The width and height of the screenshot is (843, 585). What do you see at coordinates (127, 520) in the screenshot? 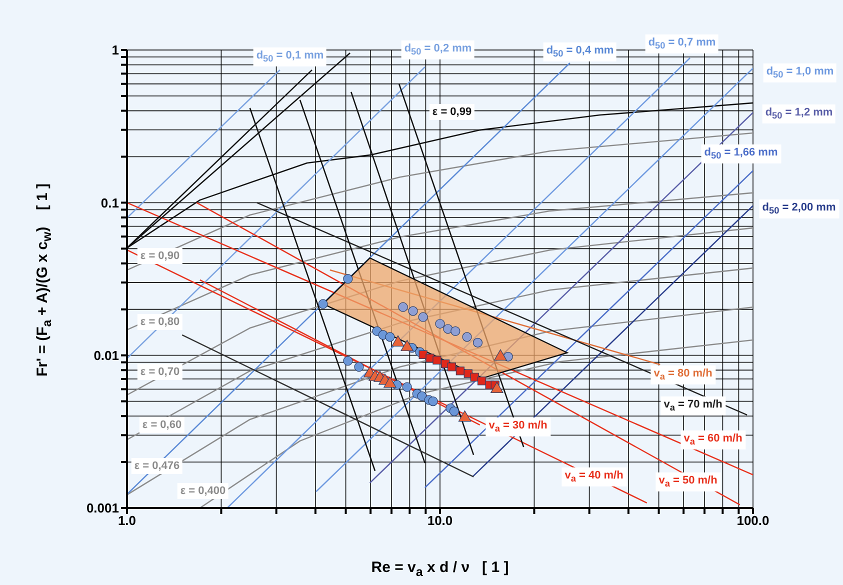
I see `x-tick-label: 1.0` at bounding box center [127, 520].